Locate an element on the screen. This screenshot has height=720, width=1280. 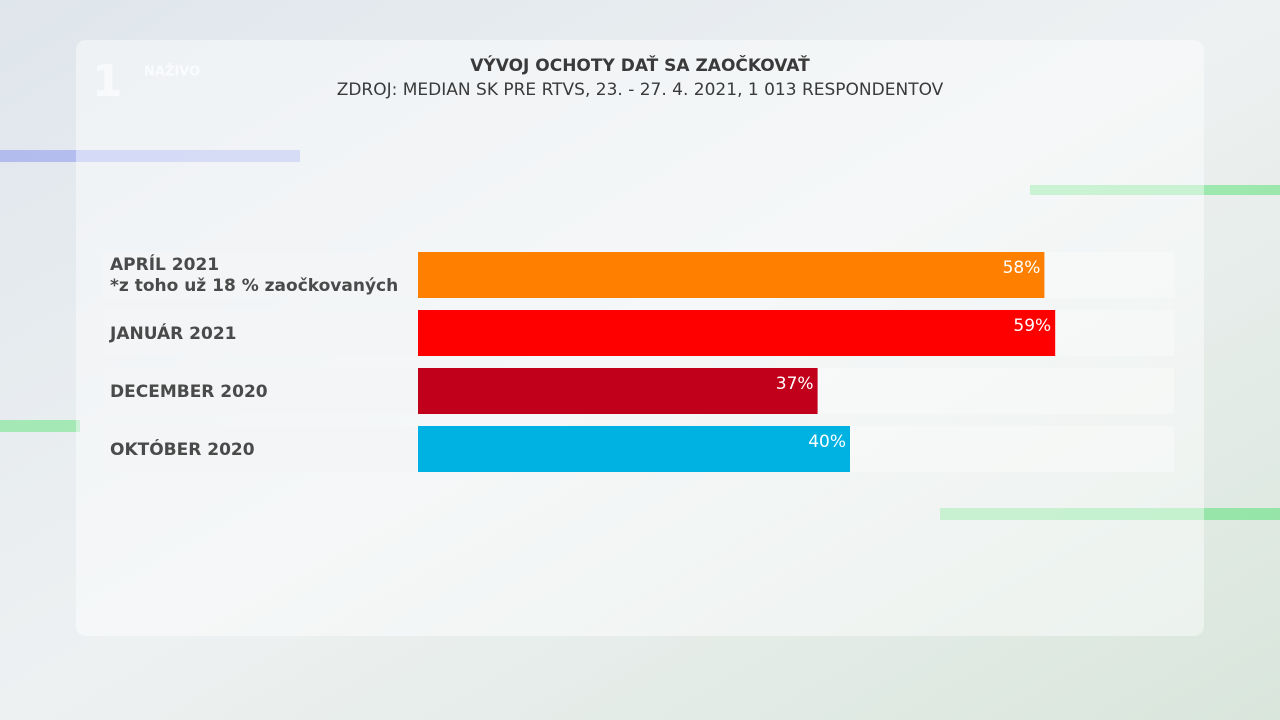
category-label: OKTÓBER 2020 is located at coordinates (182, 449).